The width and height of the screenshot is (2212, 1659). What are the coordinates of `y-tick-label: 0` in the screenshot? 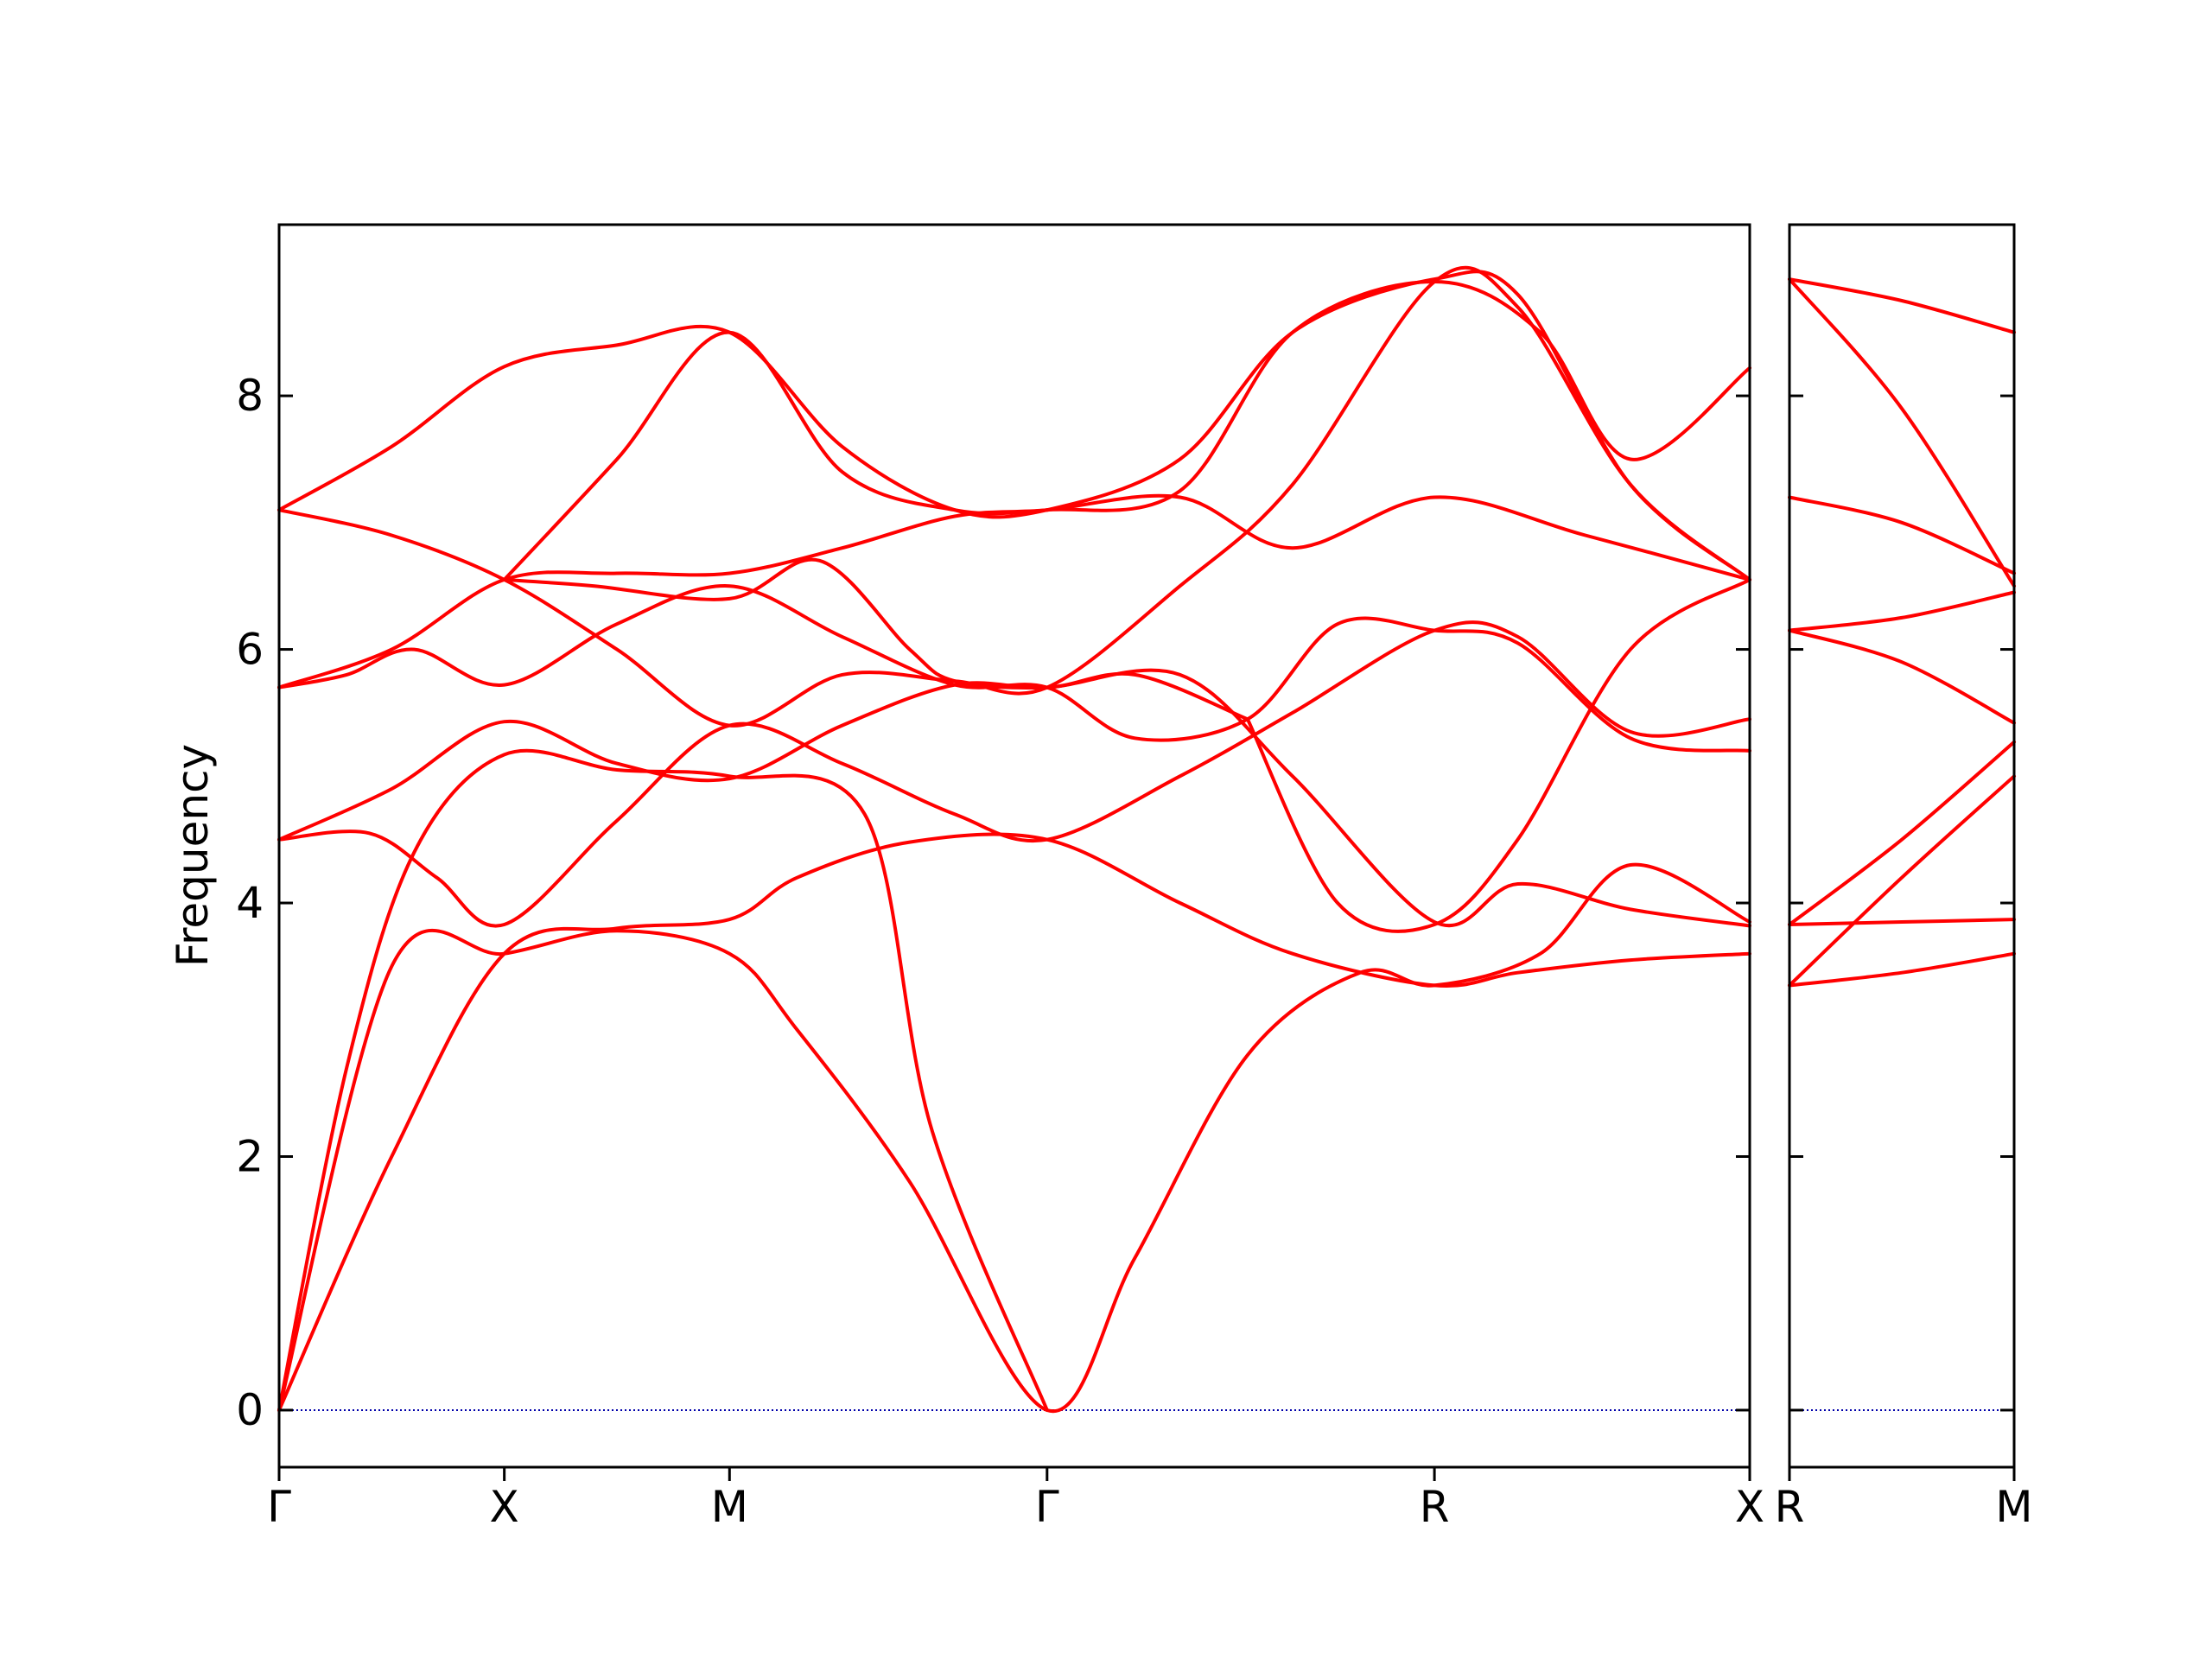 It's located at (250, 1410).